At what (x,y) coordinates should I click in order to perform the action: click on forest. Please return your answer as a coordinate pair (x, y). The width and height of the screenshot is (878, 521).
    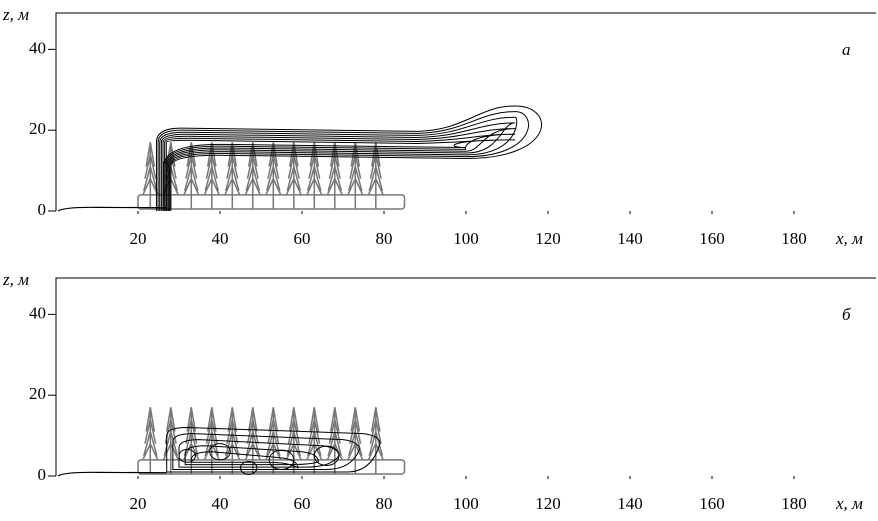
    Looking at the image, I should click on (271, 441).